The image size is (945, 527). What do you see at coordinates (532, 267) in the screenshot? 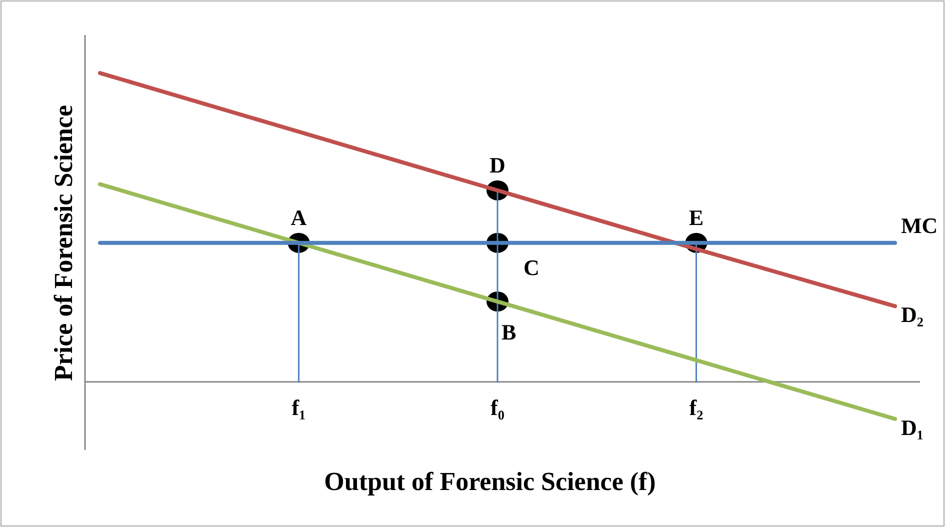
I see `annotation: C` at bounding box center [532, 267].